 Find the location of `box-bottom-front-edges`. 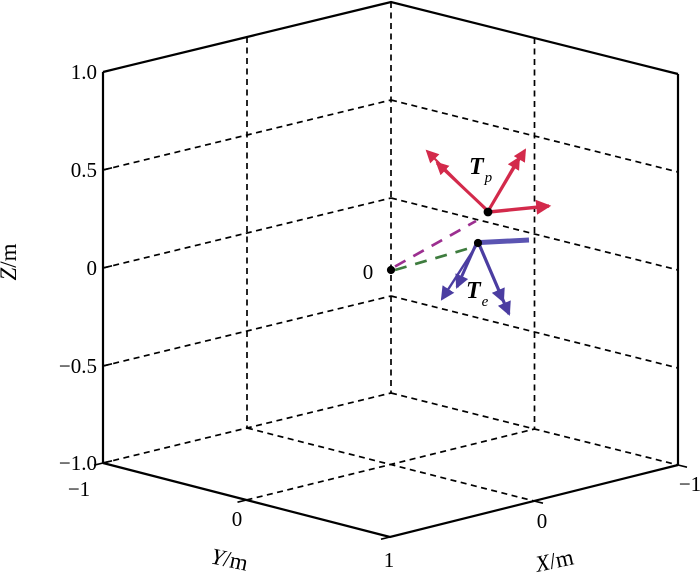

box-bottom-front-edges is located at coordinates (390, 500).